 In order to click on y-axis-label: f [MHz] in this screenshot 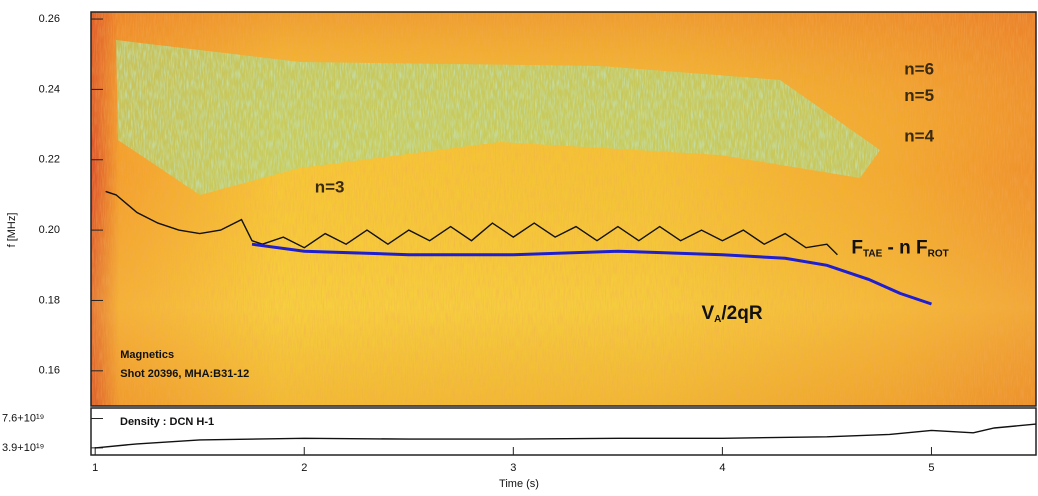, I will do `click(12, 230)`.